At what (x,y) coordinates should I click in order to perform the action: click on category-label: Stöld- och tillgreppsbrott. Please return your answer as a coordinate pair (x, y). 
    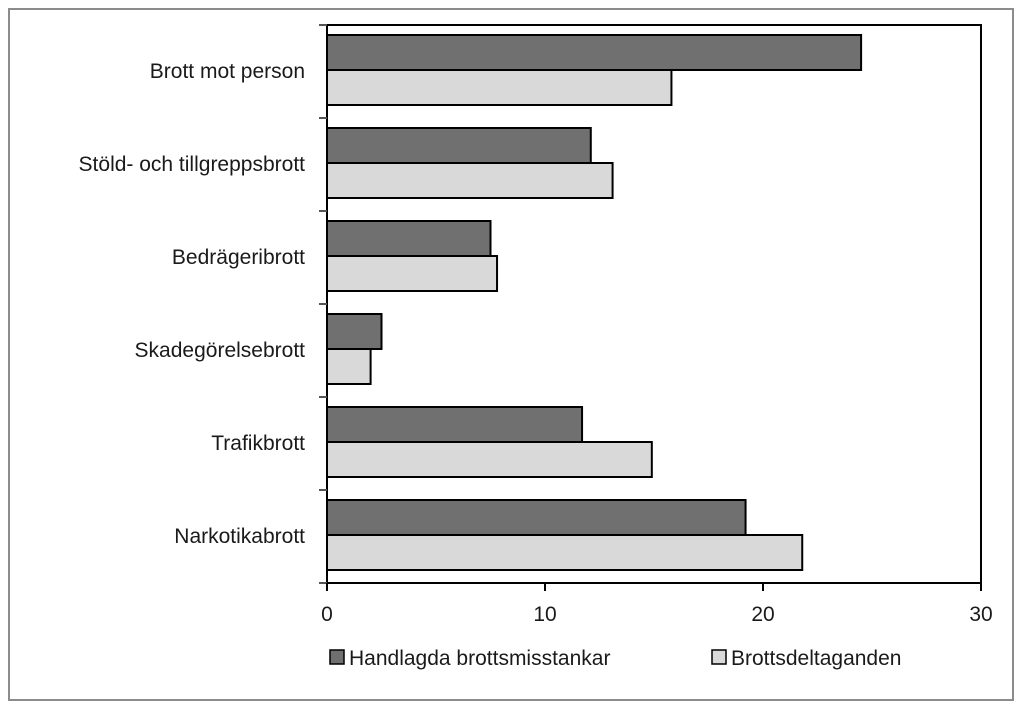
    Looking at the image, I should click on (192, 164).